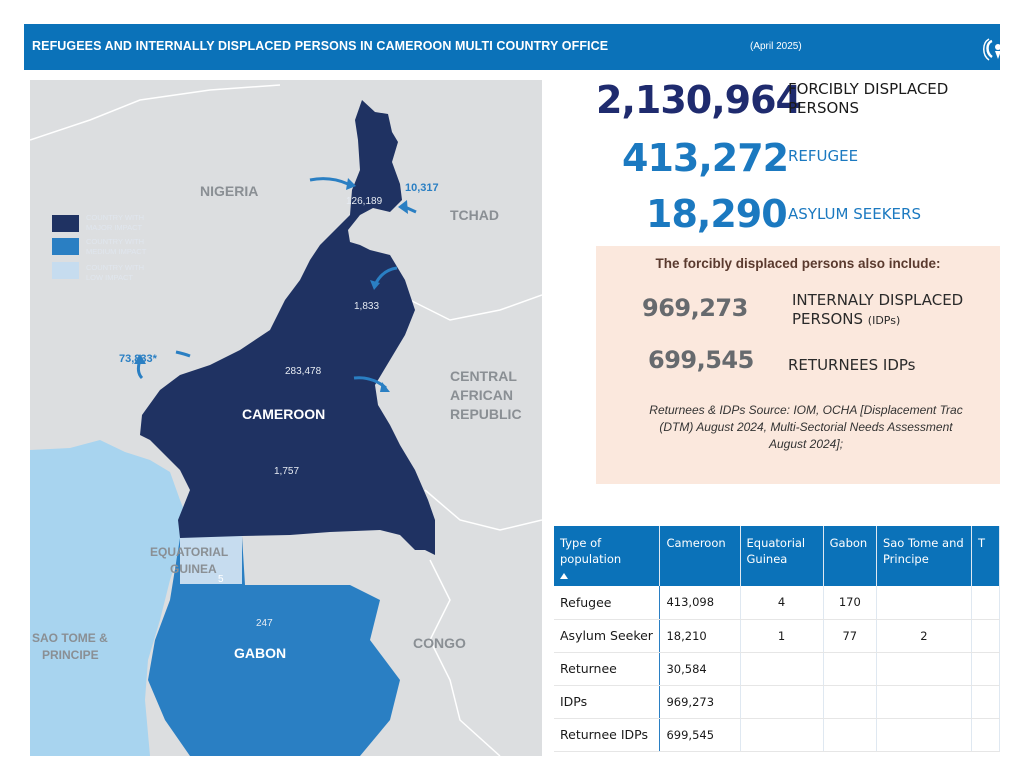  Describe the element at coordinates (65, 270) in the screenshot. I see `legend-swatch-low` at that location.